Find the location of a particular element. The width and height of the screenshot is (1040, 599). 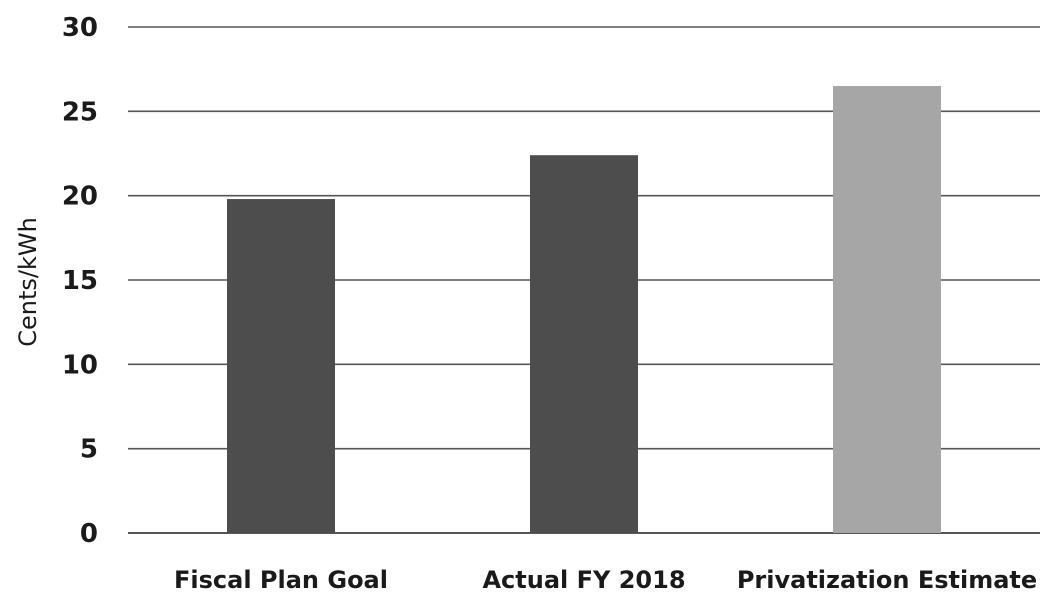

y-tick-label: 30 is located at coordinates (80, 28).